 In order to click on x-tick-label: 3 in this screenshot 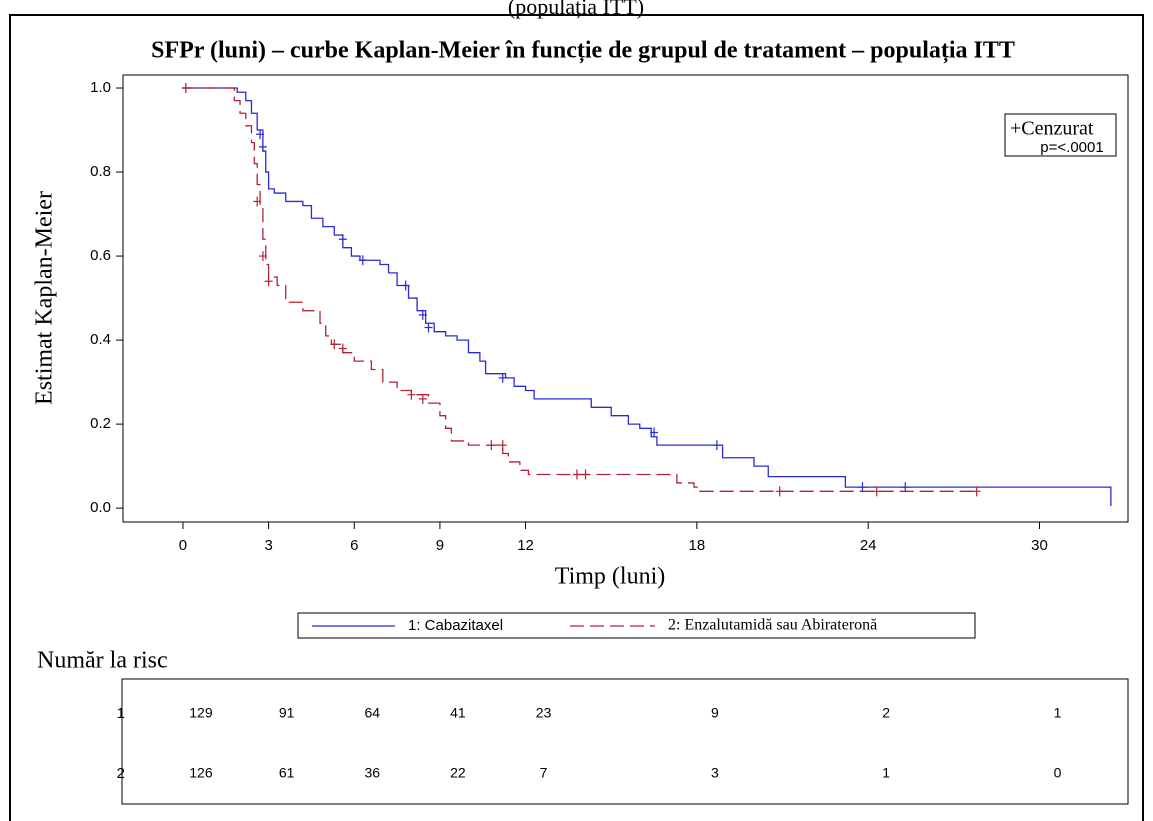, I will do `click(268, 545)`.